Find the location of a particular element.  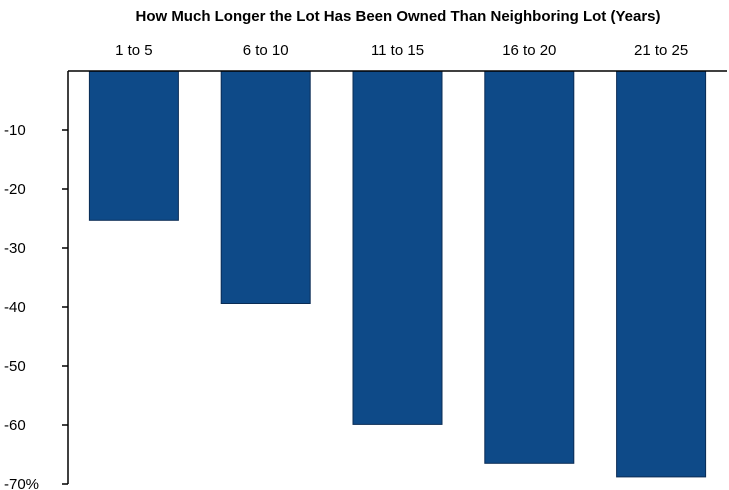

category-labels: 1 to 5 6 to 10 11 to 15 16 to 20 21 to 25 is located at coordinates (401, 50).